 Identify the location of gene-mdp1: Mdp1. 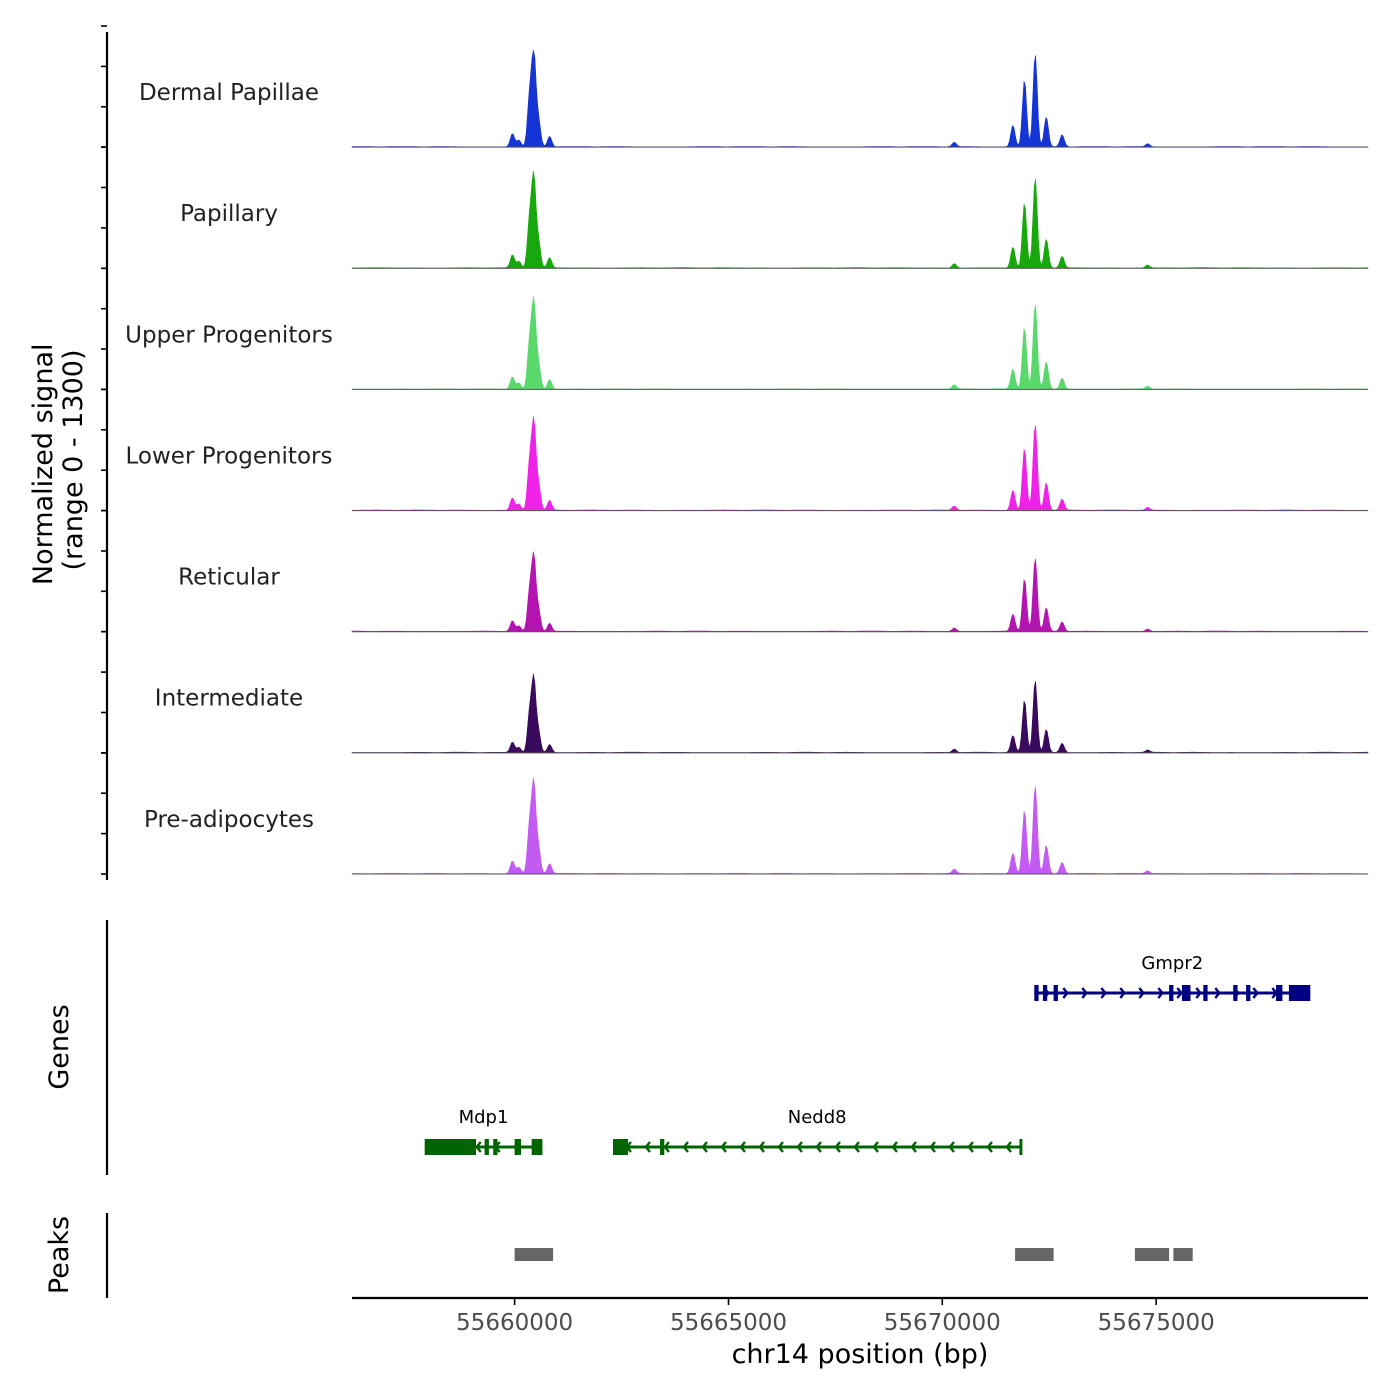
(483, 1131).